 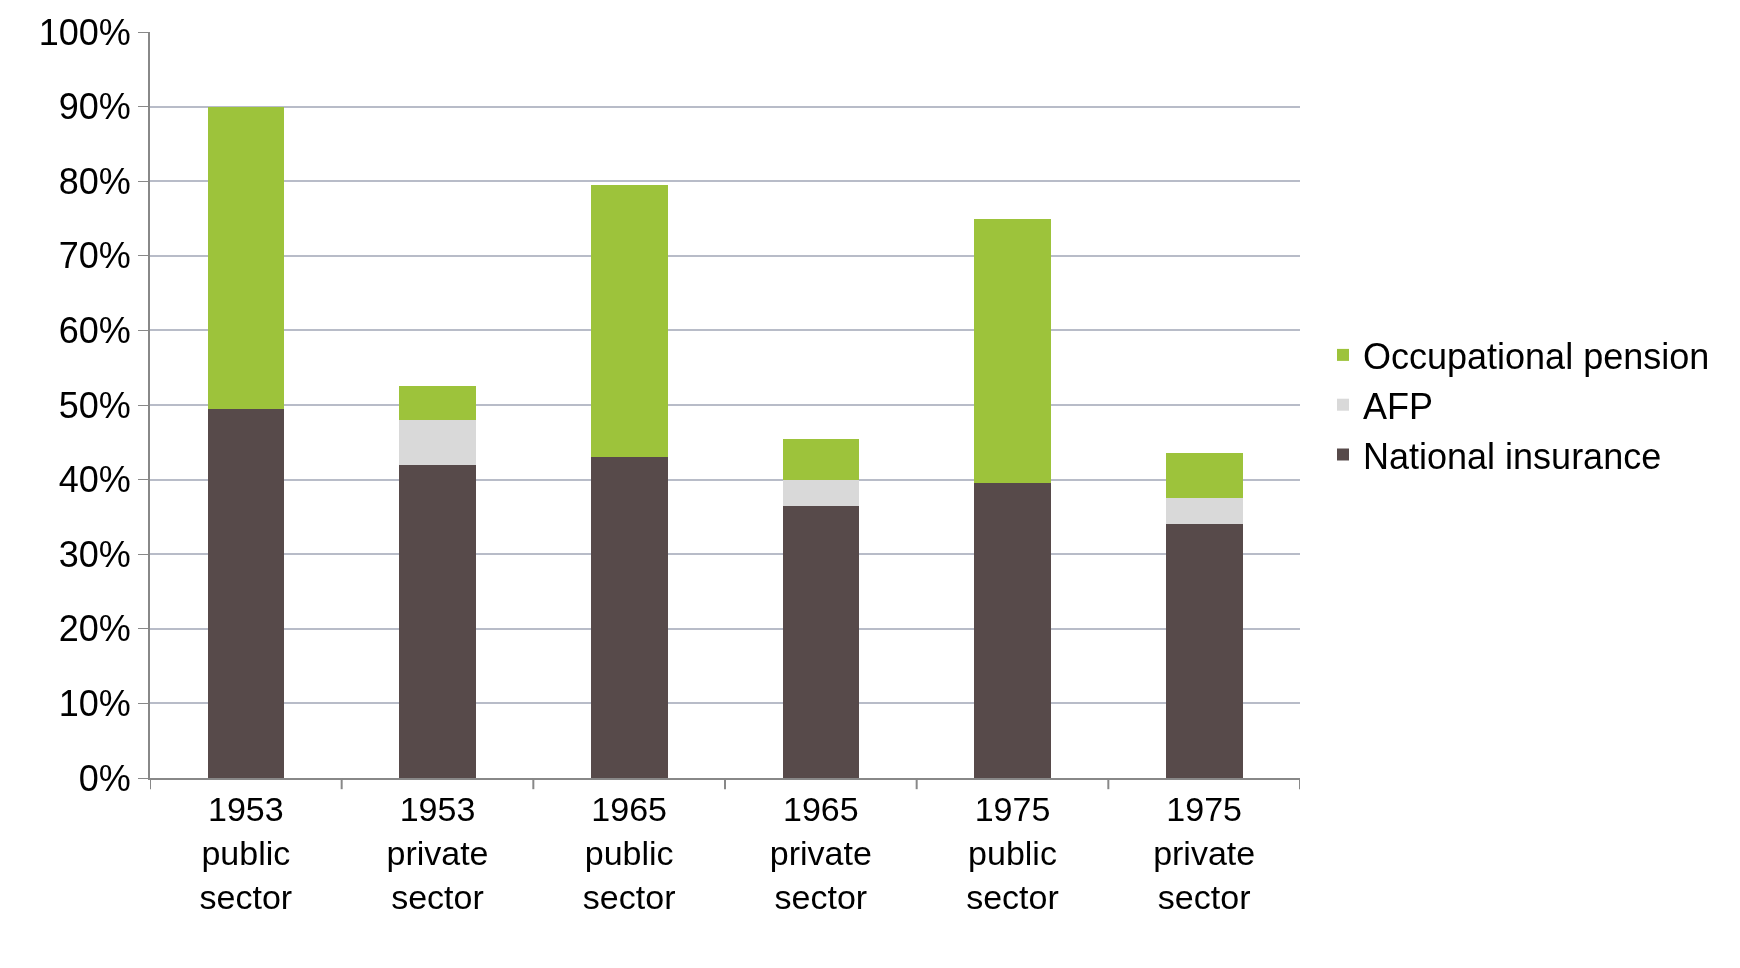 What do you see at coordinates (1536, 356) in the screenshot?
I see `legend-label: Occupational pension` at bounding box center [1536, 356].